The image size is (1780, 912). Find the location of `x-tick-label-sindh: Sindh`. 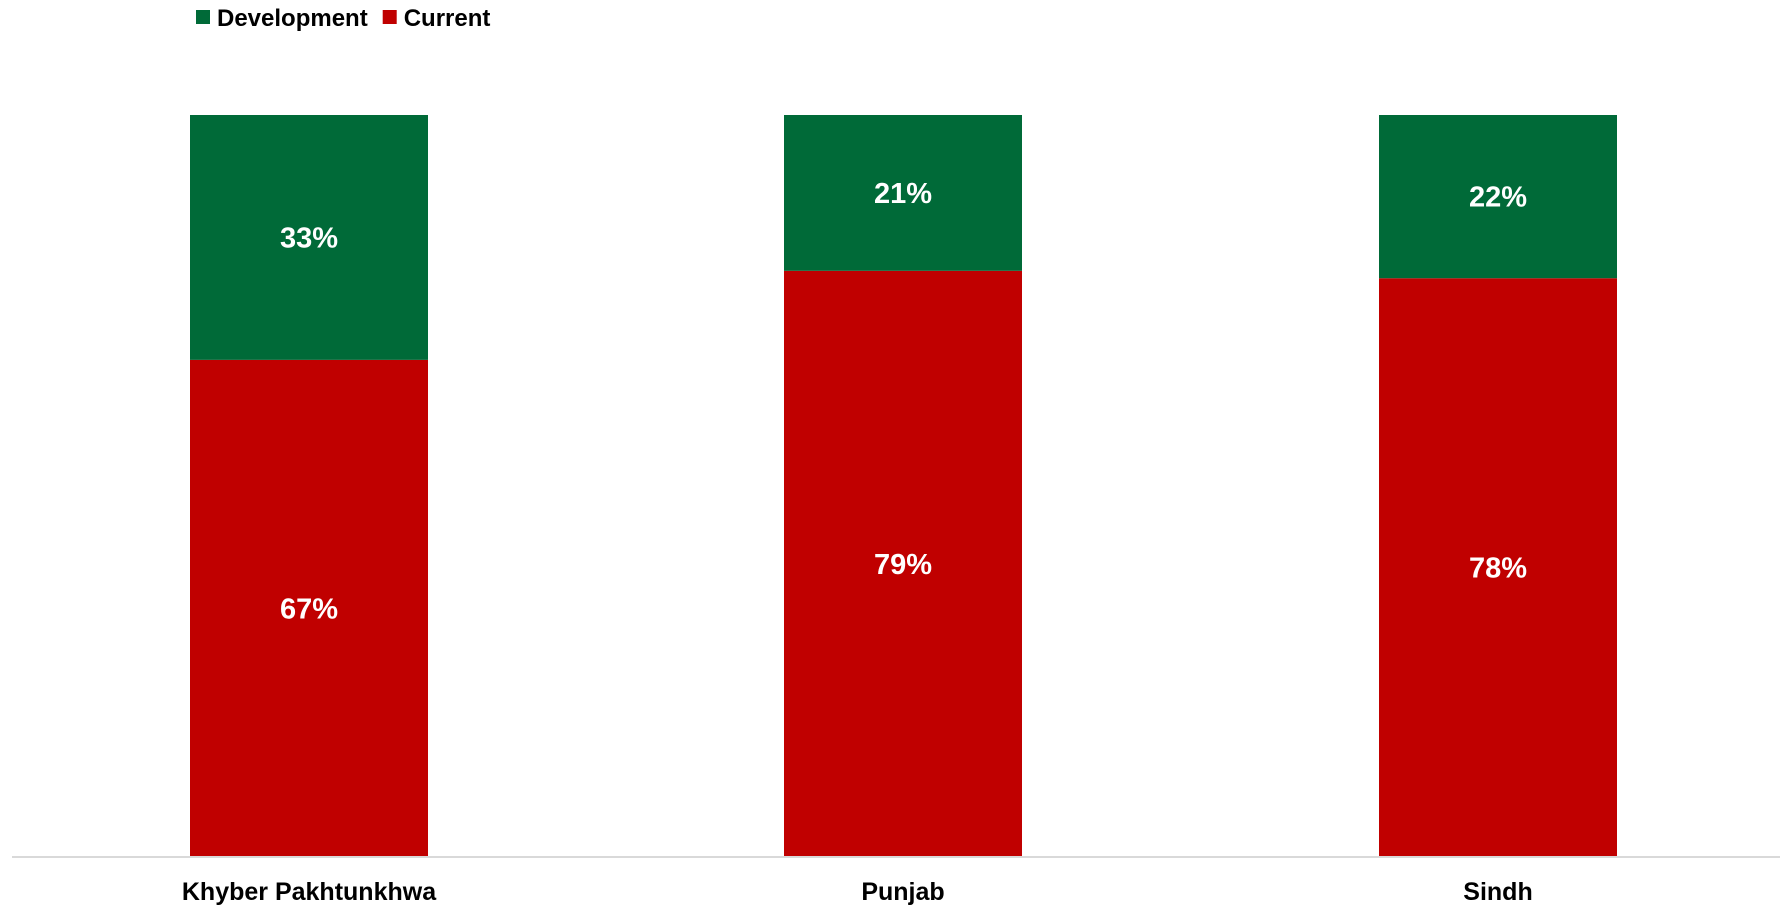

x-tick-label-sindh: Sindh is located at coordinates (1497, 892).